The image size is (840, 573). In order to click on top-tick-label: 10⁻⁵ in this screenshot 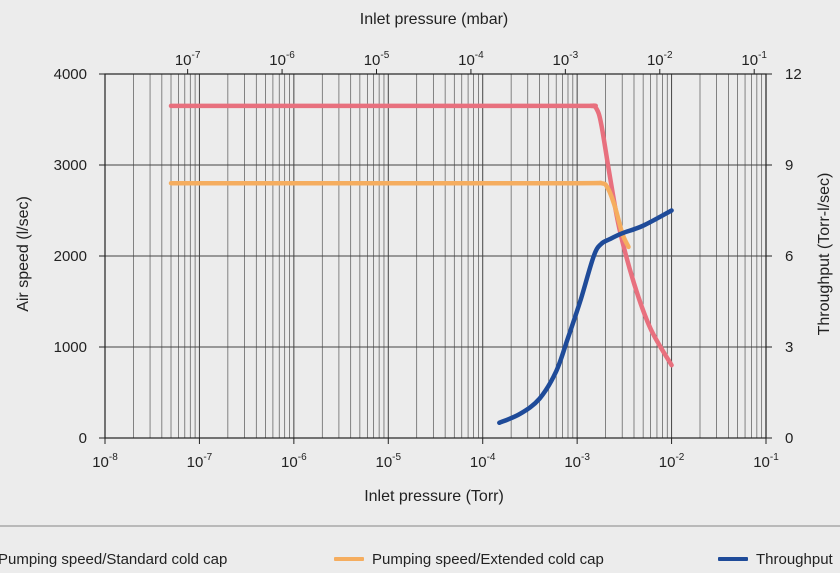, I will do `click(377, 59)`.